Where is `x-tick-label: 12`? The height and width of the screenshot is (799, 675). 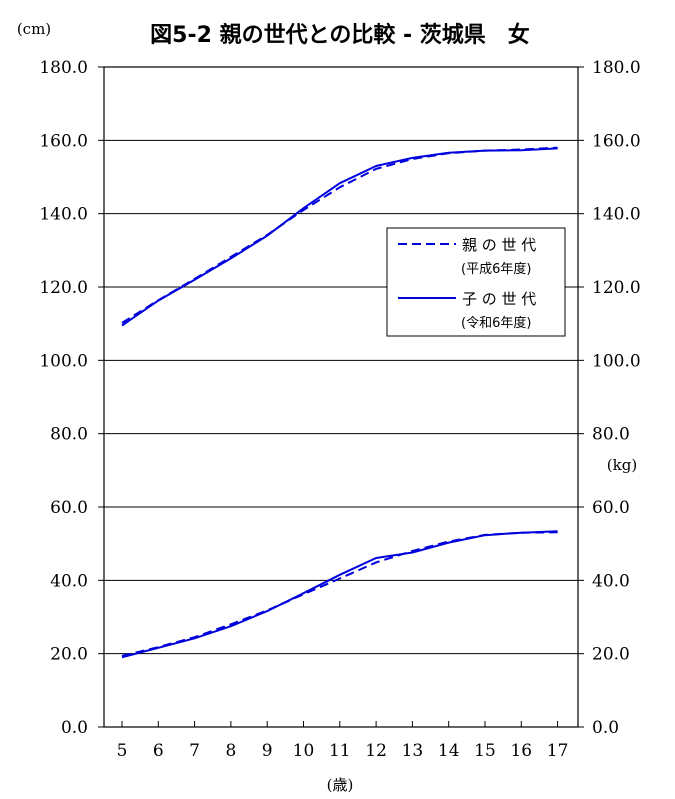 x-tick-label: 12 is located at coordinates (376, 751).